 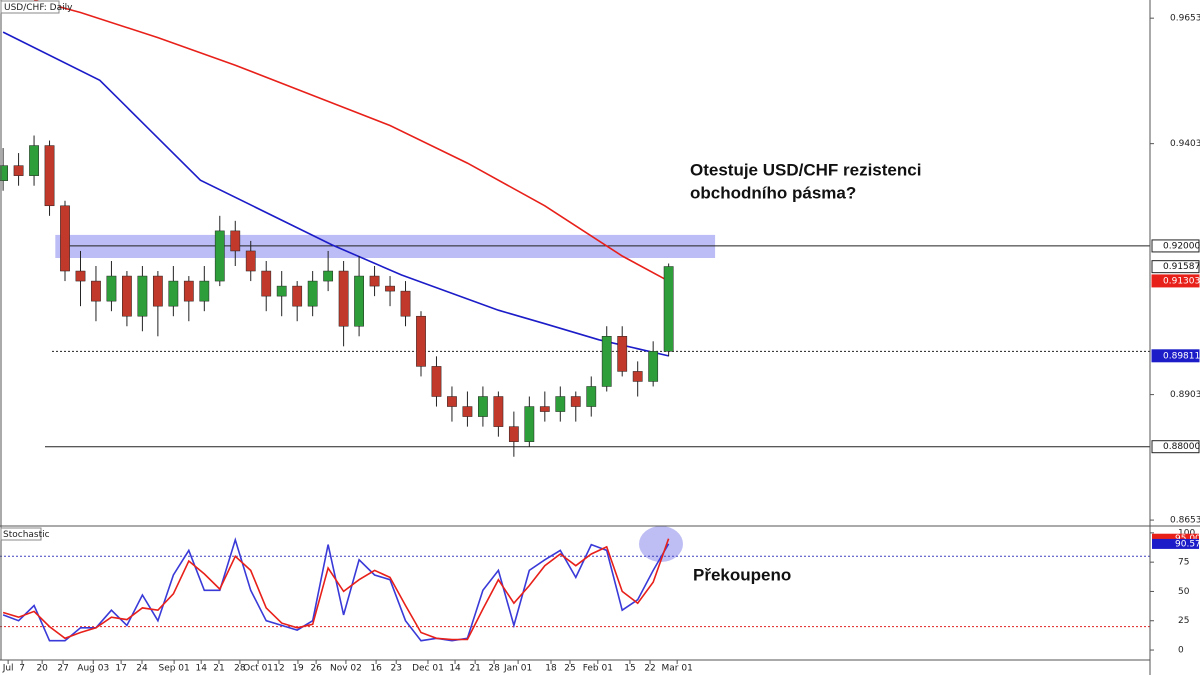 What do you see at coordinates (598, 669) in the screenshot?
I see `x-tick-label: Feb 01` at bounding box center [598, 669].